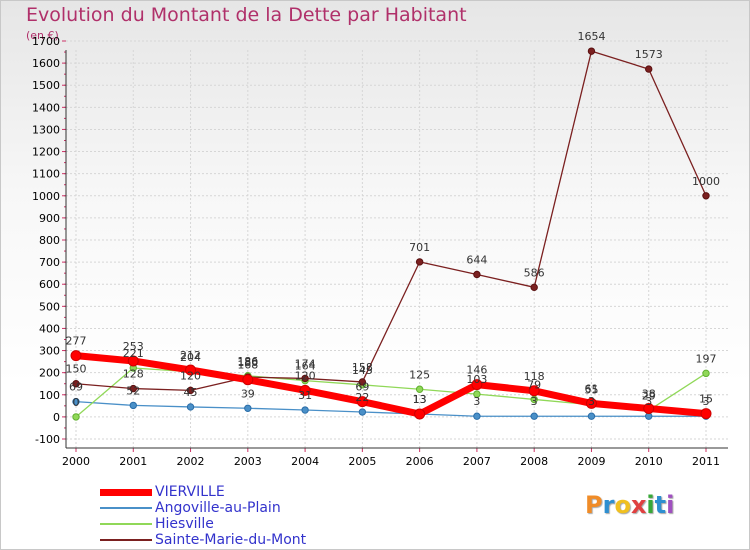 The height and width of the screenshot is (550, 750). What do you see at coordinates (622, 505) in the screenshot?
I see `logo-letter: o` at bounding box center [622, 505].